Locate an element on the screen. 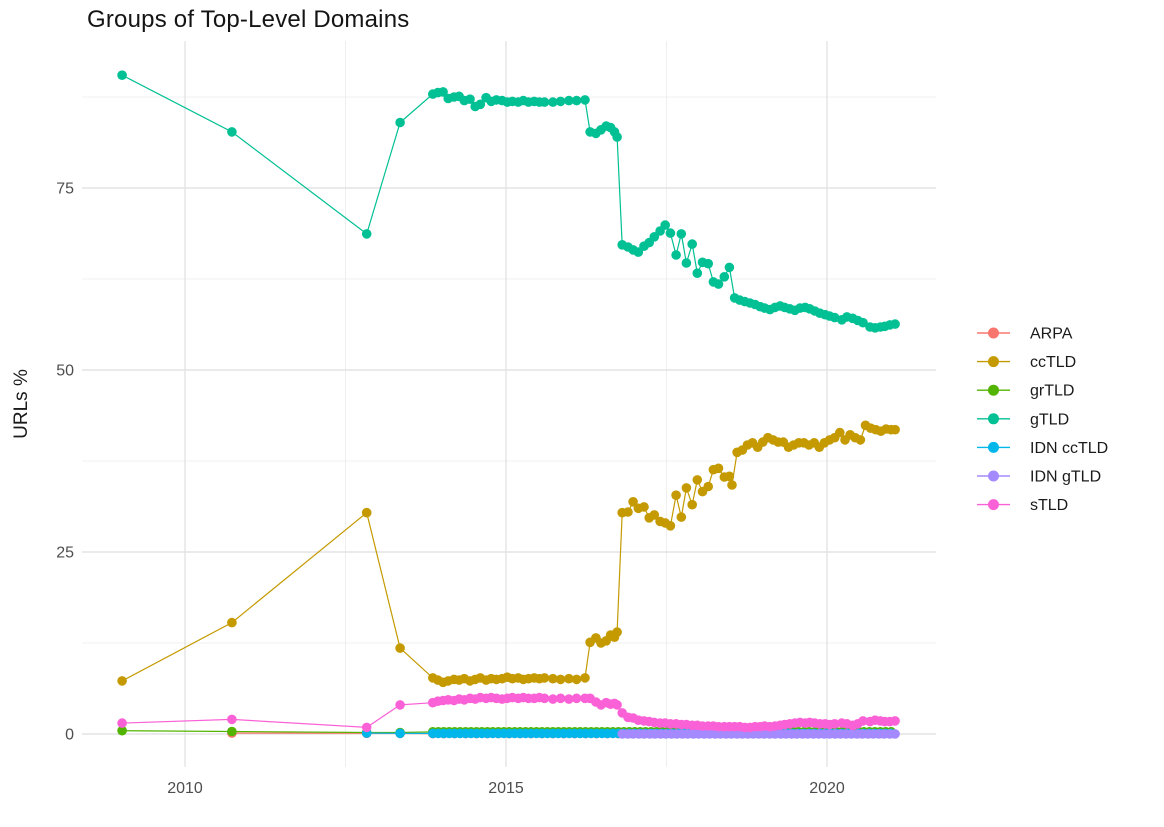 The height and width of the screenshot is (827, 1164). legend-item-stld: sTLD is located at coordinates (1022, 505).